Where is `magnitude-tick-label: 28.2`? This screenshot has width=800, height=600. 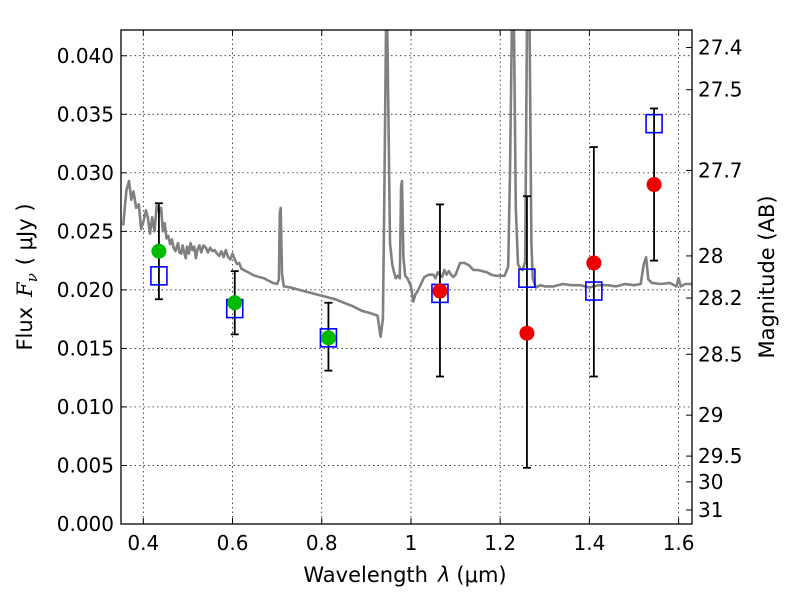 magnitude-tick-label: 28.2 is located at coordinates (720, 298).